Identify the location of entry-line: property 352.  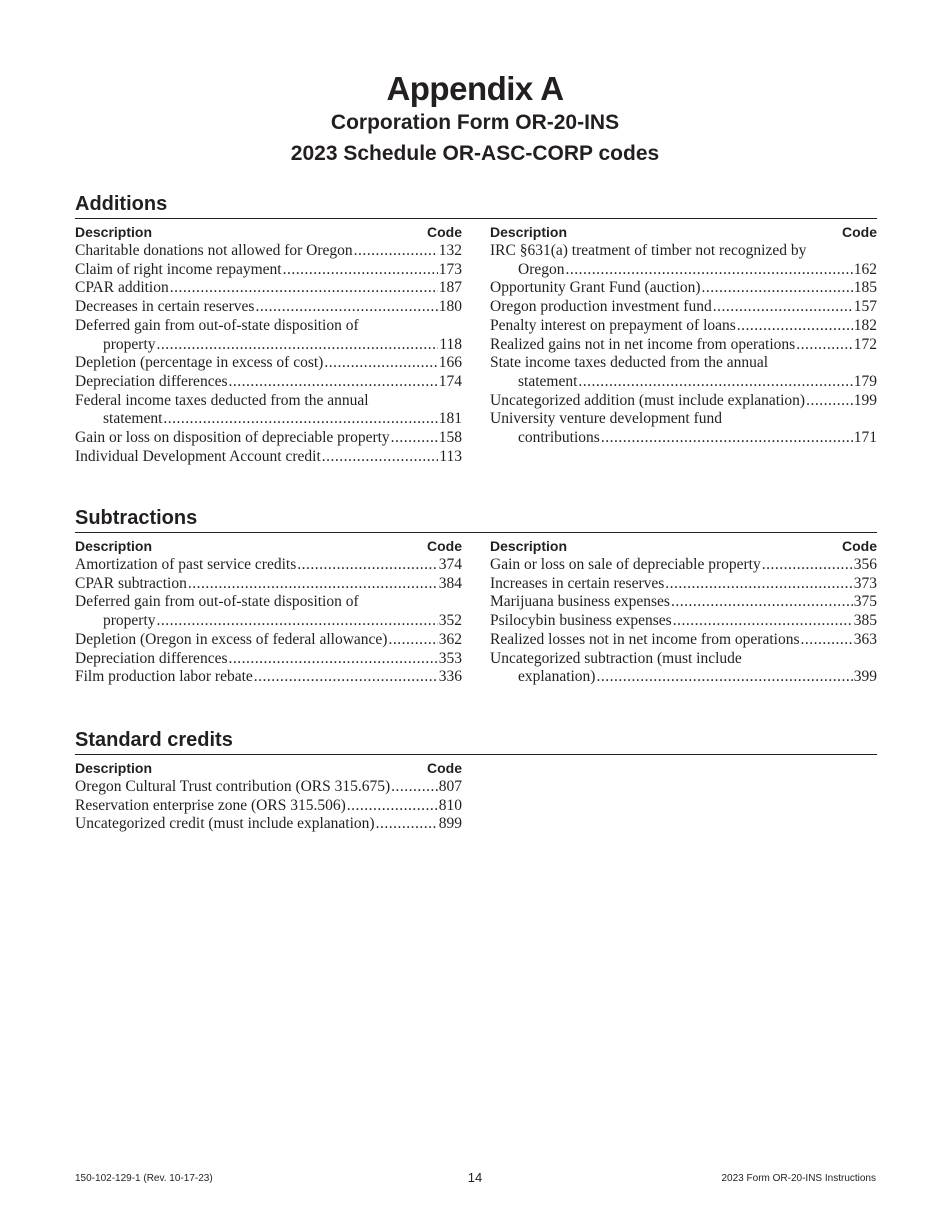
(268, 621).